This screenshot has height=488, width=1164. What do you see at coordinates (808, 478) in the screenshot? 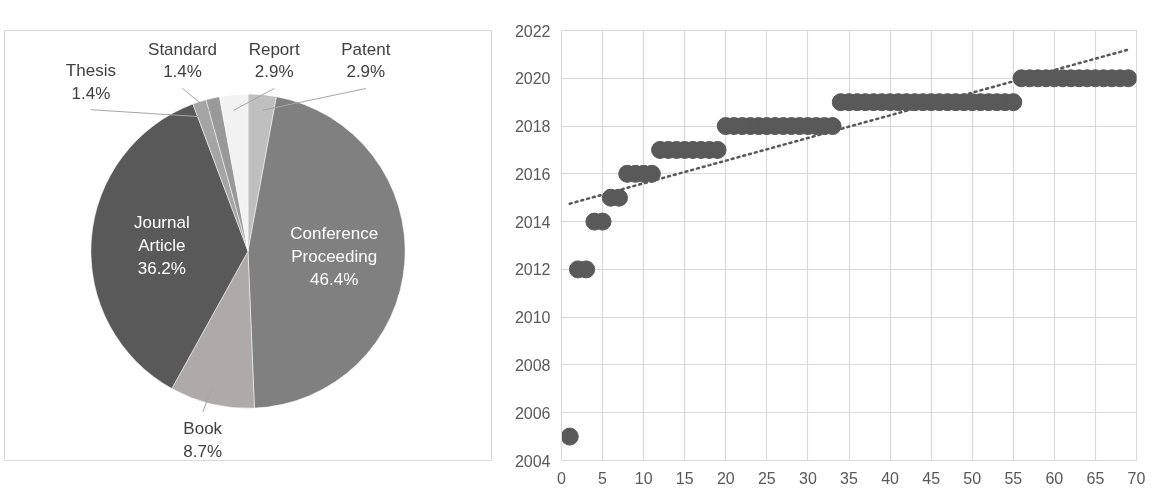
I see `x-tick-label: 30` at bounding box center [808, 478].